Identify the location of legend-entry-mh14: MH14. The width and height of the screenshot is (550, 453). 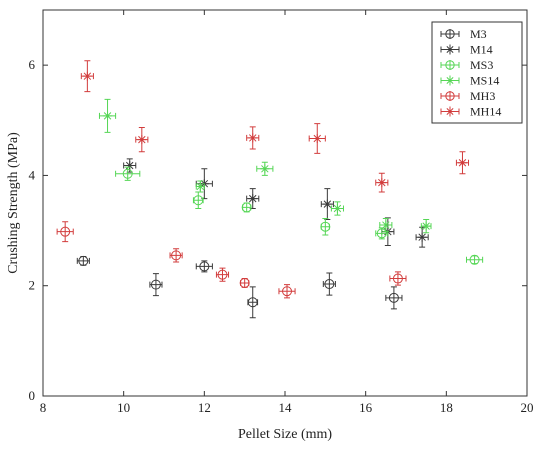
(470, 112).